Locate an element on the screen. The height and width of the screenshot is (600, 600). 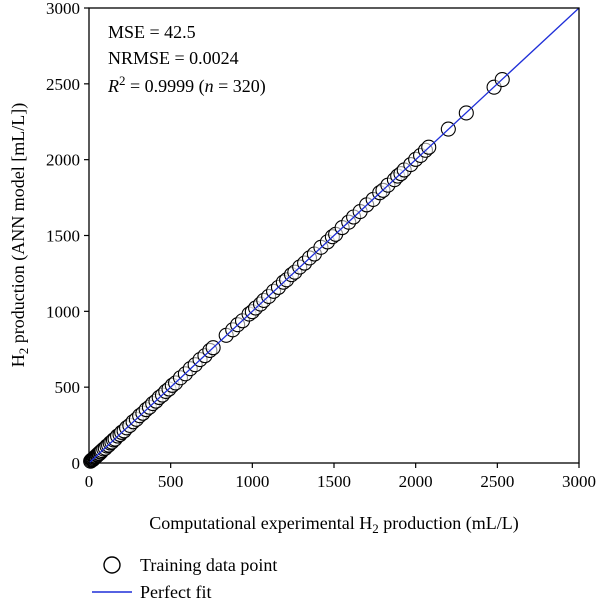
x-tick-label: 2500 is located at coordinates (497, 481).